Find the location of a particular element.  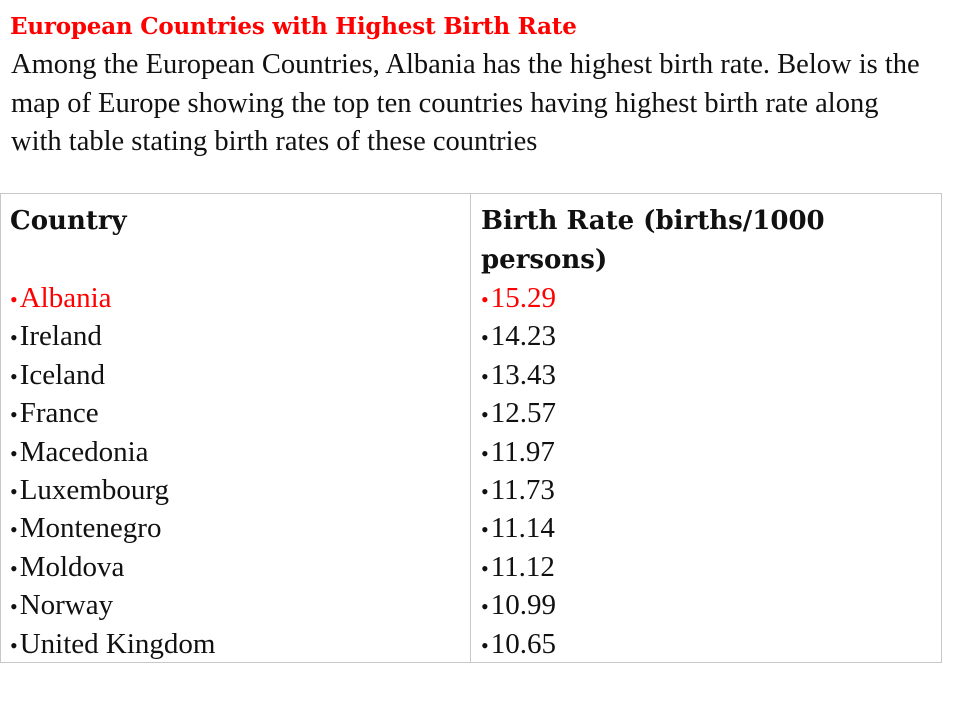

rate-cell: •13.43 is located at coordinates (711, 375).